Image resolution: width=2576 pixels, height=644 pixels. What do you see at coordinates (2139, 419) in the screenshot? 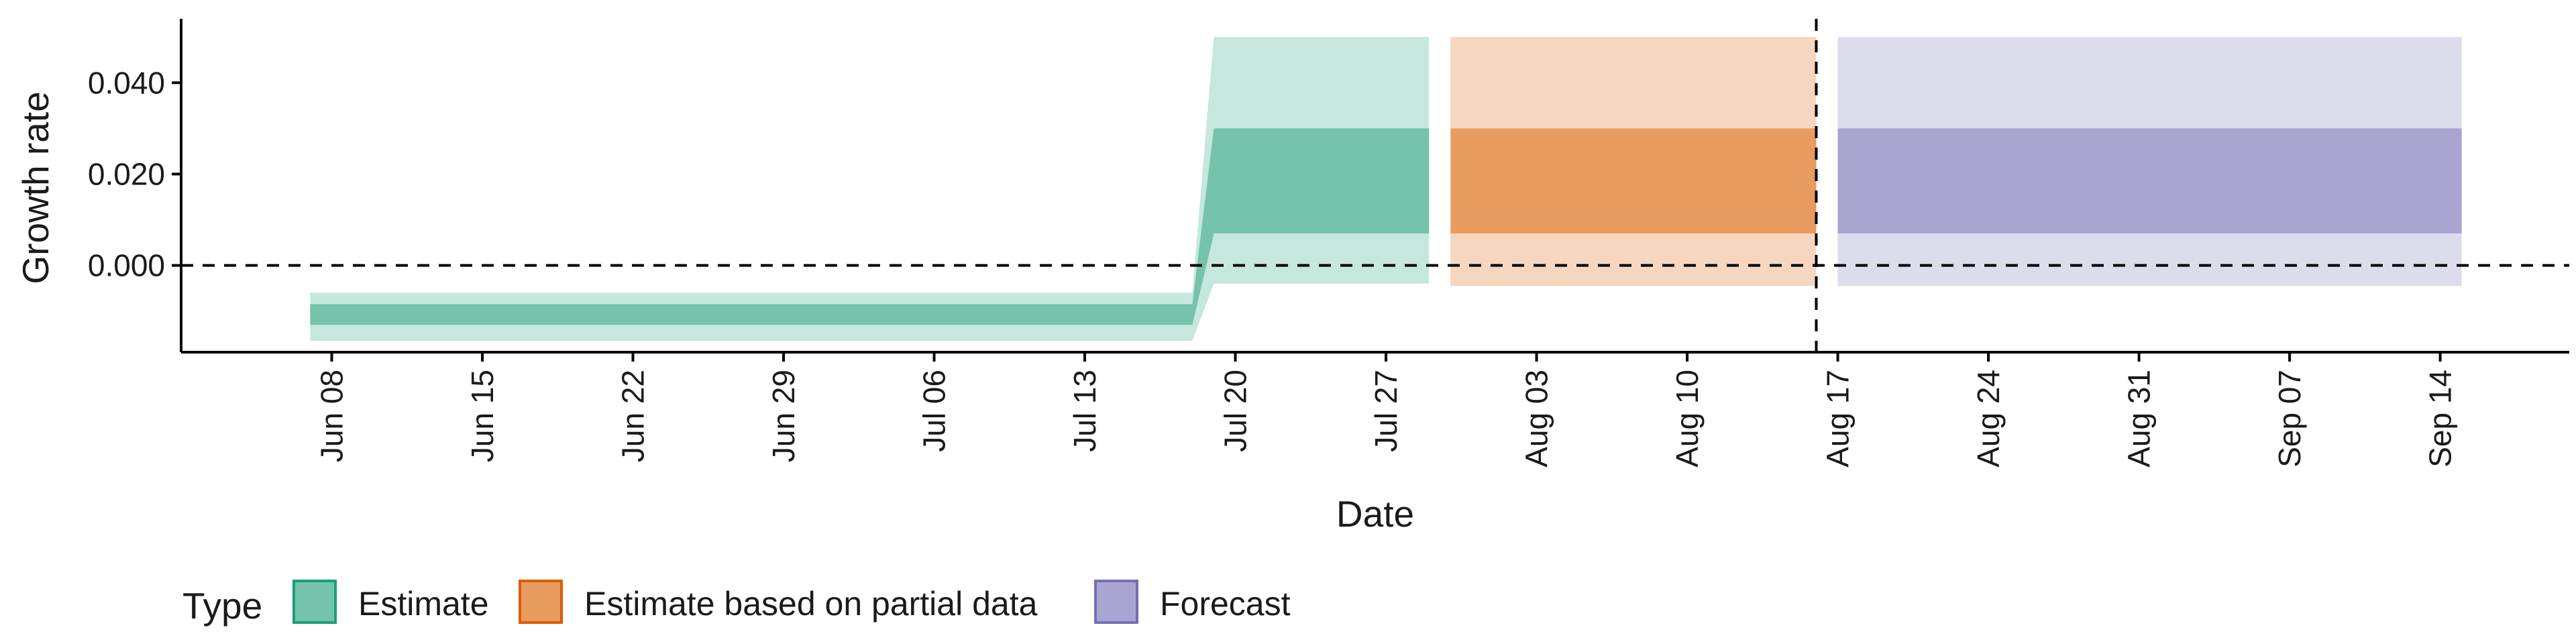
I see `x-tick-label: Aug 31` at bounding box center [2139, 419].